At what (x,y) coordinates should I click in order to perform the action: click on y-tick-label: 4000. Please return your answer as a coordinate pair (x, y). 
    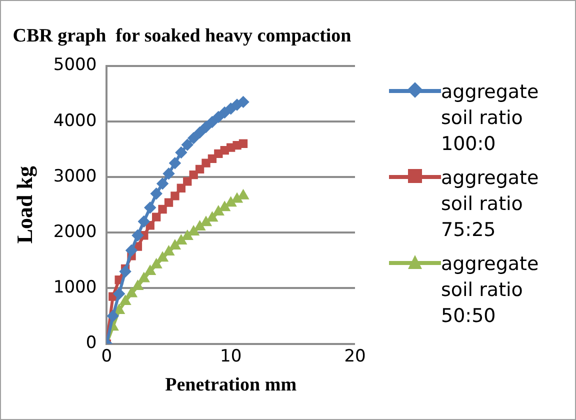
    Looking at the image, I should click on (75, 120).